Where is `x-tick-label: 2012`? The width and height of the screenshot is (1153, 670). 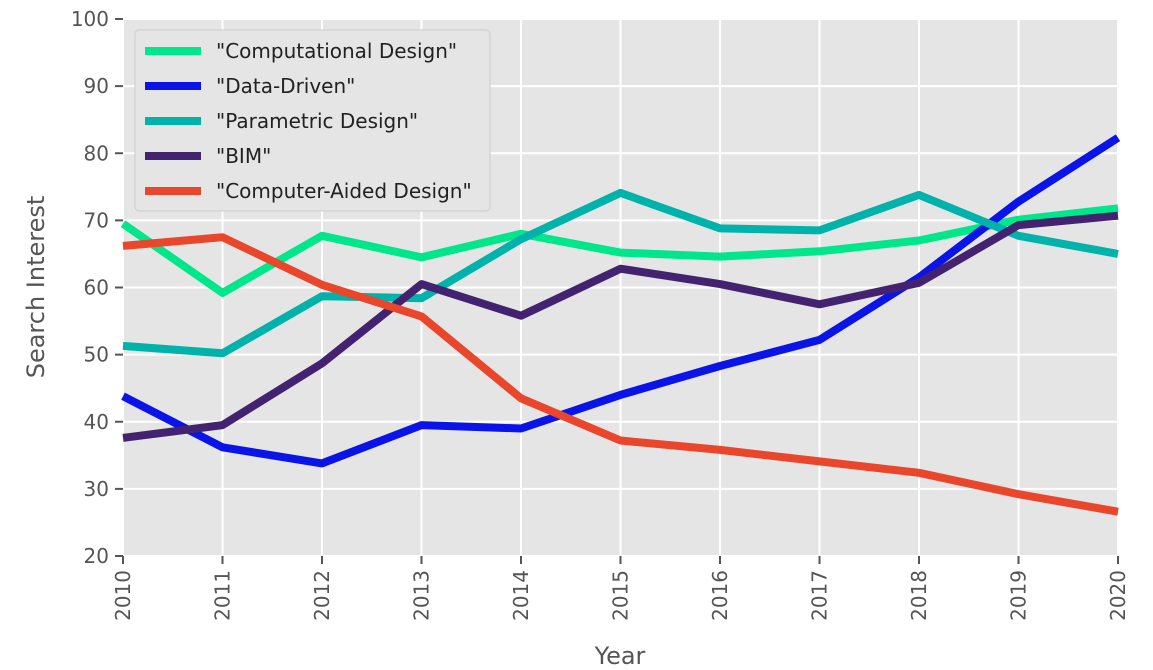 x-tick-label: 2012 is located at coordinates (322, 595).